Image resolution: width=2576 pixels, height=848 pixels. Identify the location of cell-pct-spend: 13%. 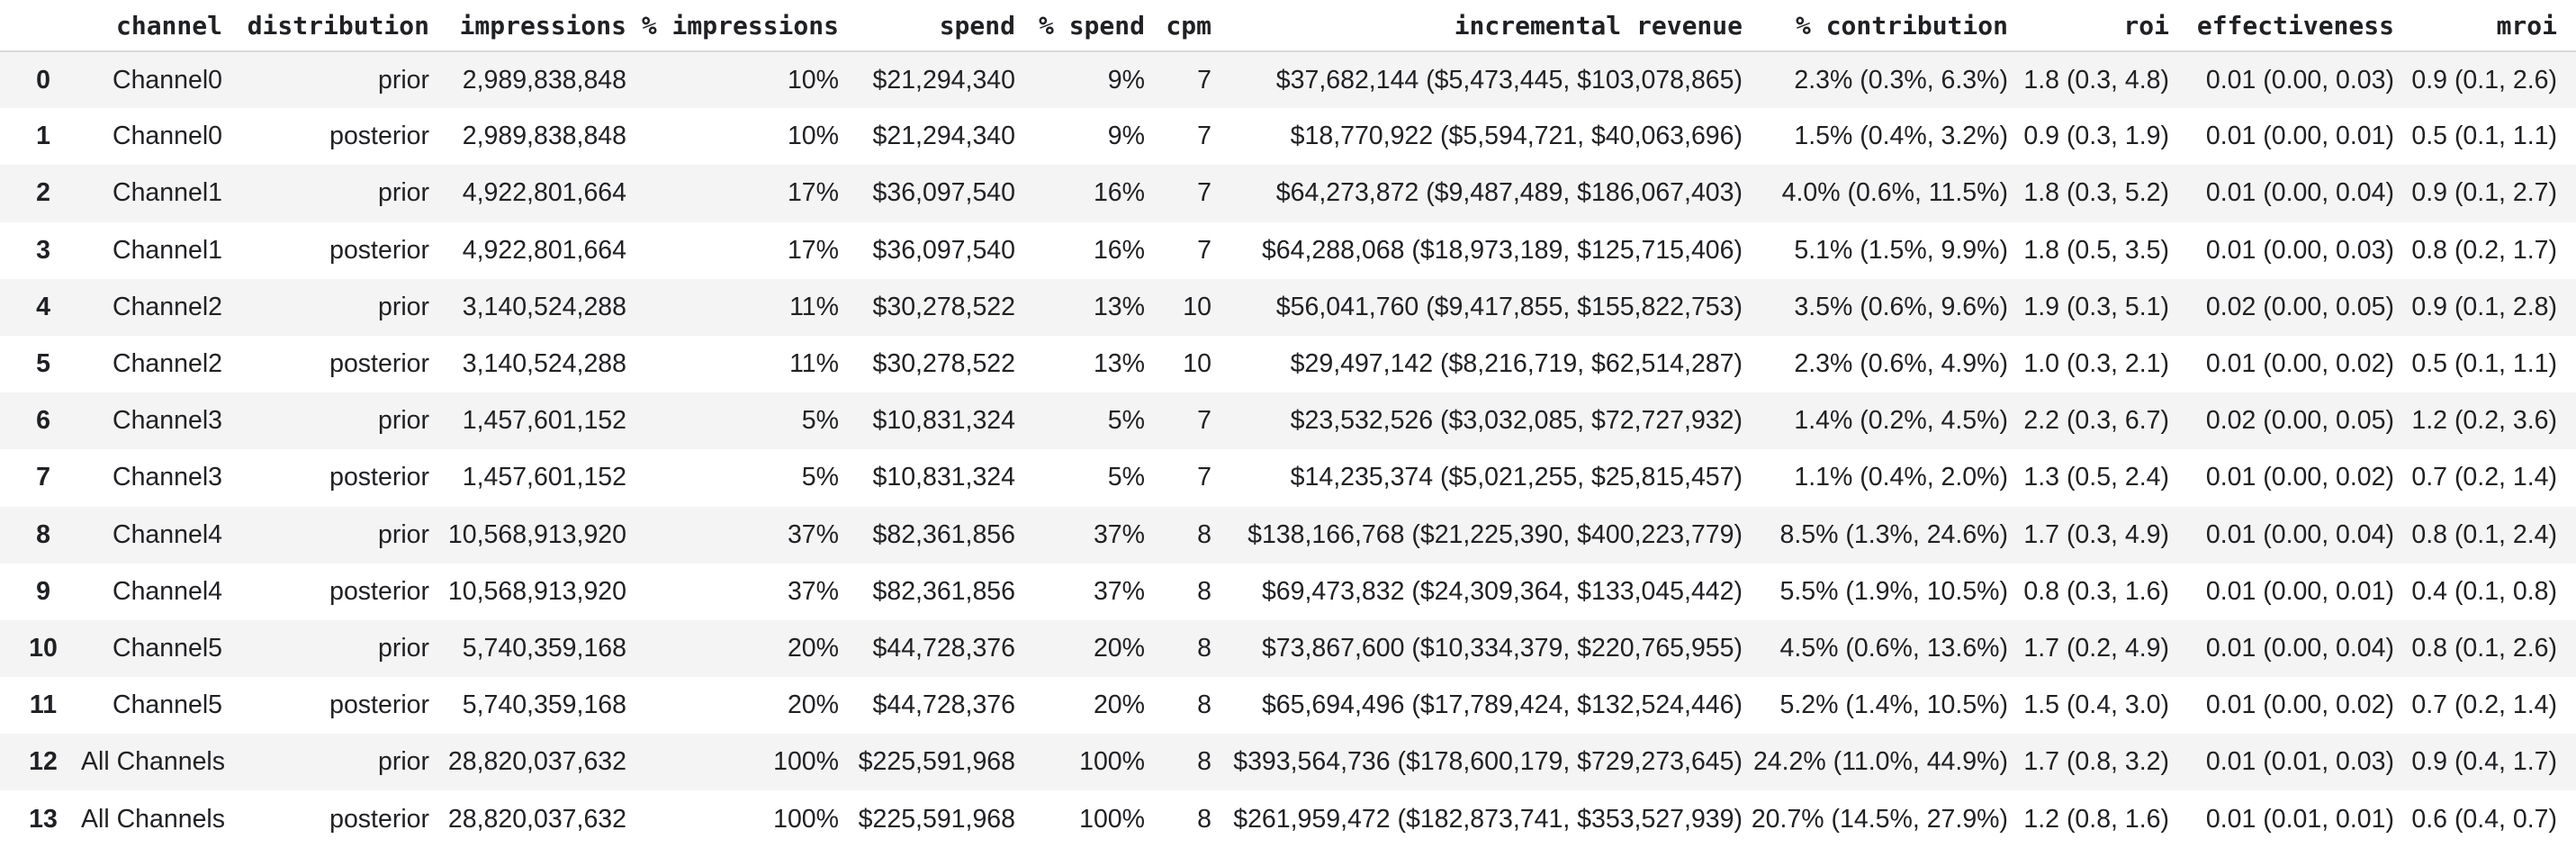
(1119, 364).